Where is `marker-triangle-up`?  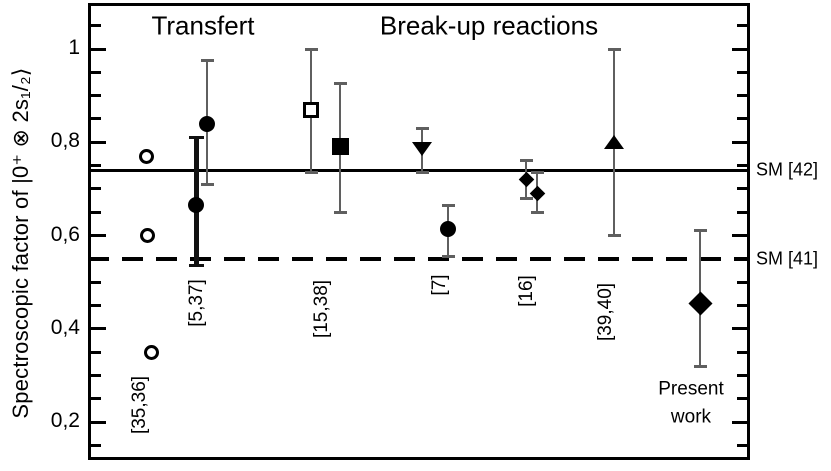
marker-triangle-up is located at coordinates (614, 142).